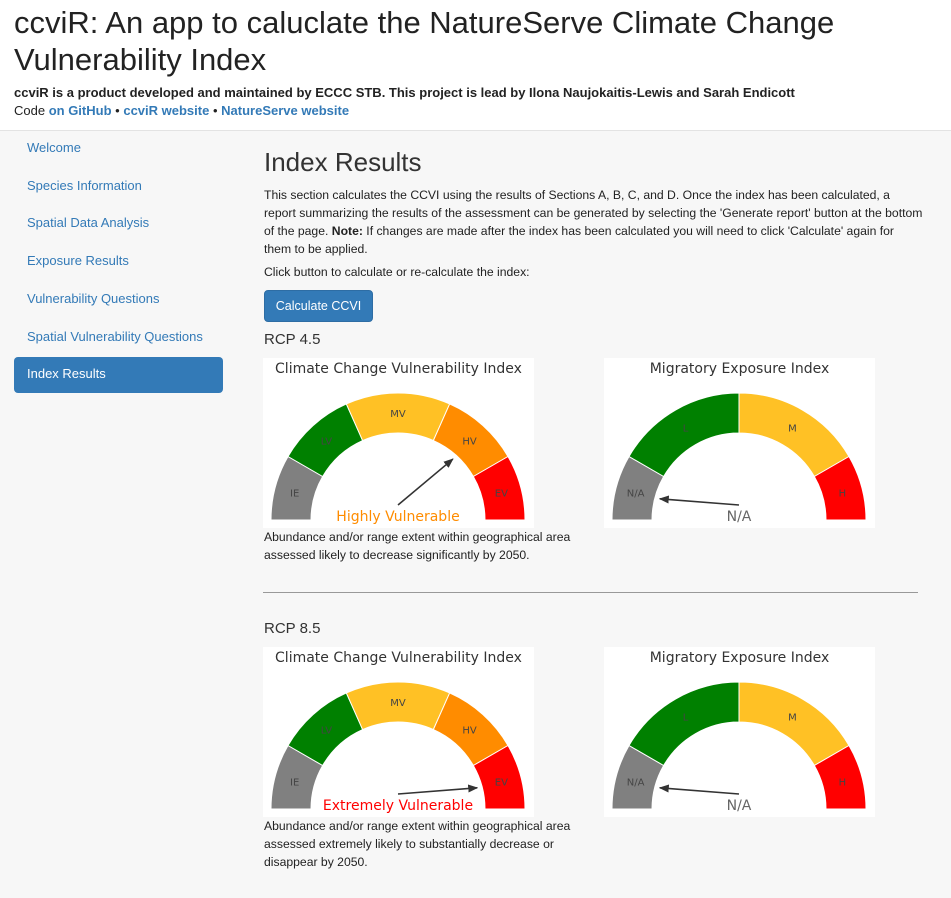 The width and height of the screenshot is (951, 898). What do you see at coordinates (54, 147) in the screenshot?
I see `sidebar-item-welcome: Welcome` at bounding box center [54, 147].